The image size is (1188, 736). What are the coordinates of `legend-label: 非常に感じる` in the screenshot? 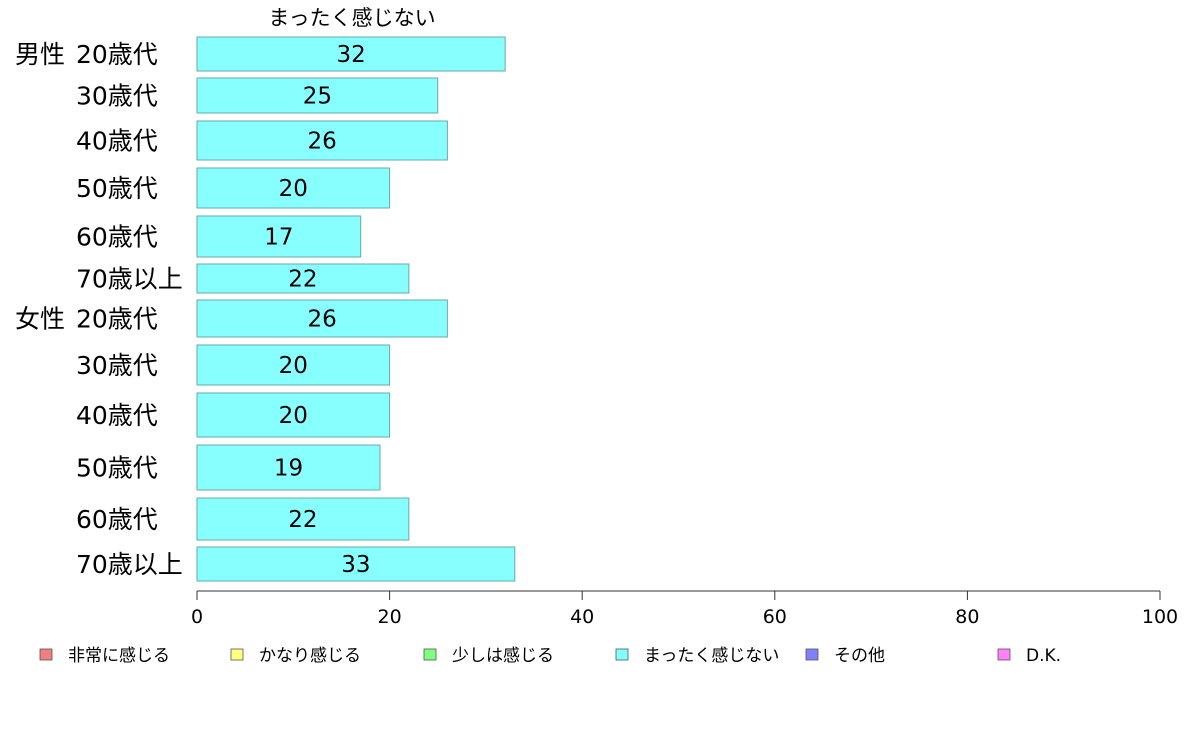 It's located at (119, 656).